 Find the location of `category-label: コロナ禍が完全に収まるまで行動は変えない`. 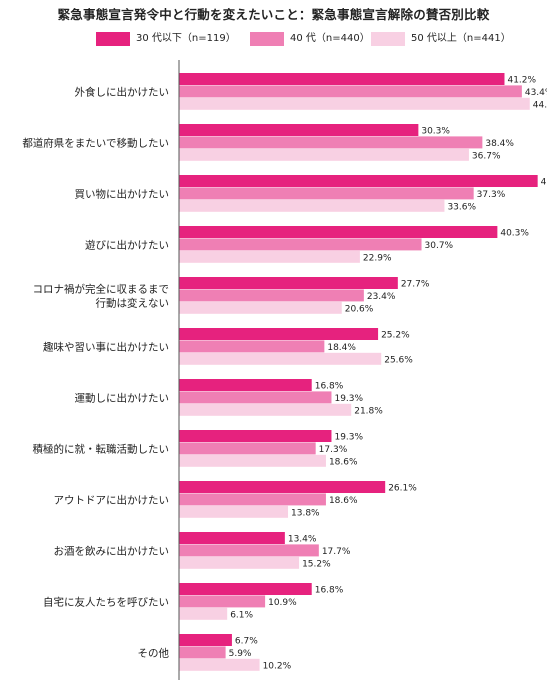

category-label: コロナ禍が完全に収まるまで行動は変えない is located at coordinates (101, 296).